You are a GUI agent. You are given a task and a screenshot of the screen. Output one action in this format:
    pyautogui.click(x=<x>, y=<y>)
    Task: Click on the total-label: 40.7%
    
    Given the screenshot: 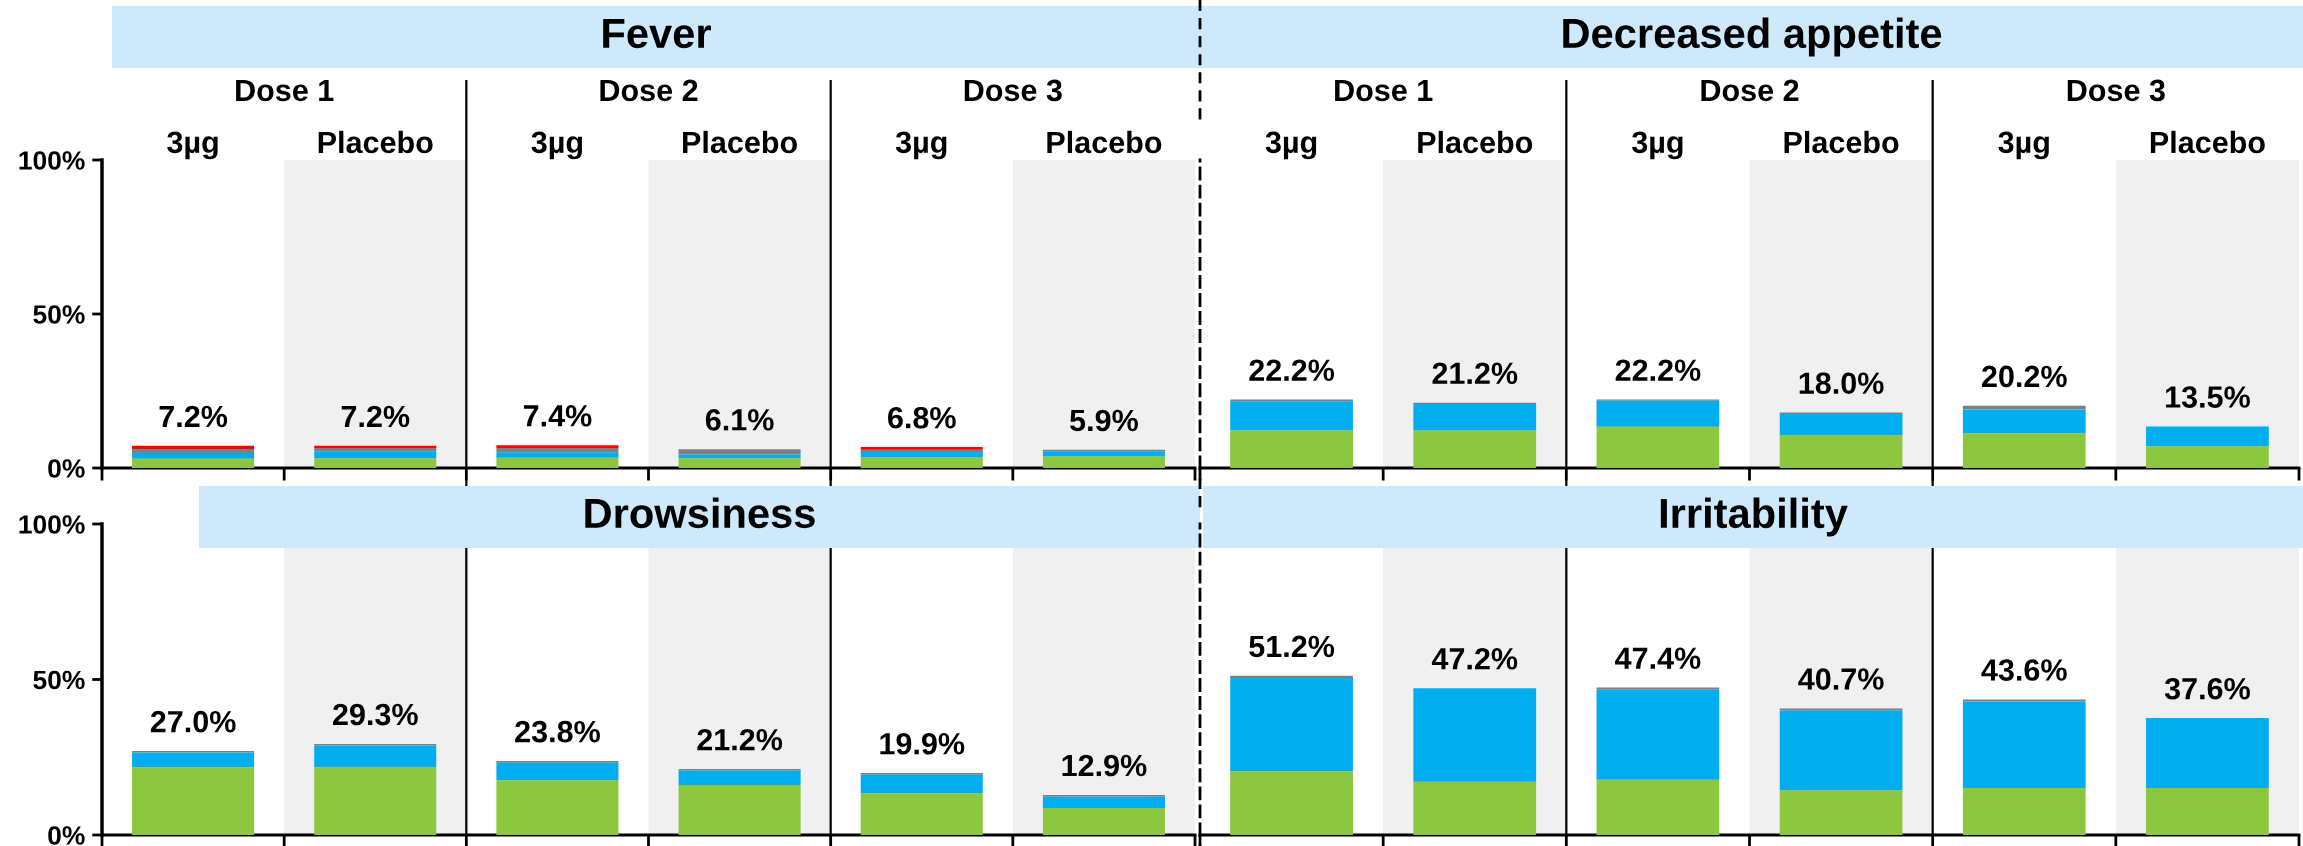 What is the action you would take?
    pyautogui.click(x=1841, y=679)
    